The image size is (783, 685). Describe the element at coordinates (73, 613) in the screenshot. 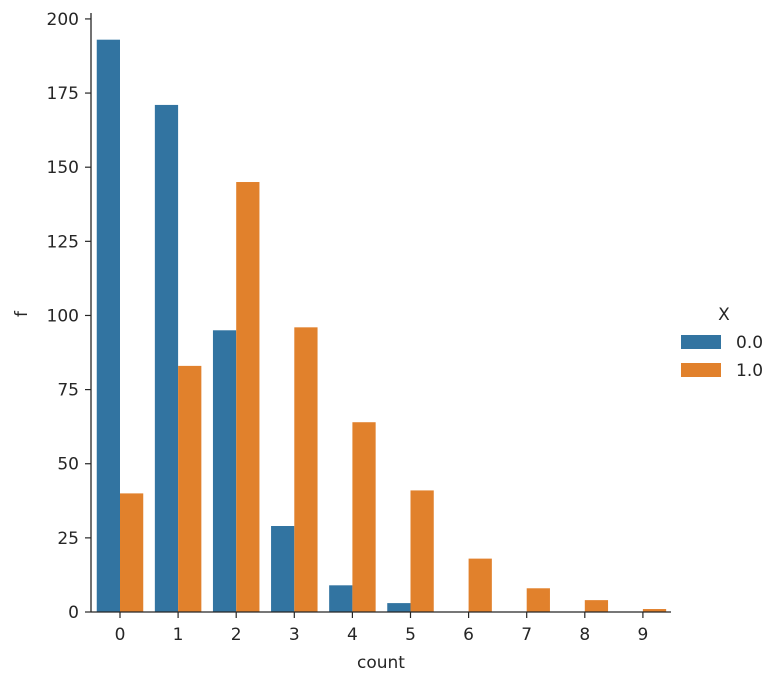

I see `y-tick-label: 0` at that location.